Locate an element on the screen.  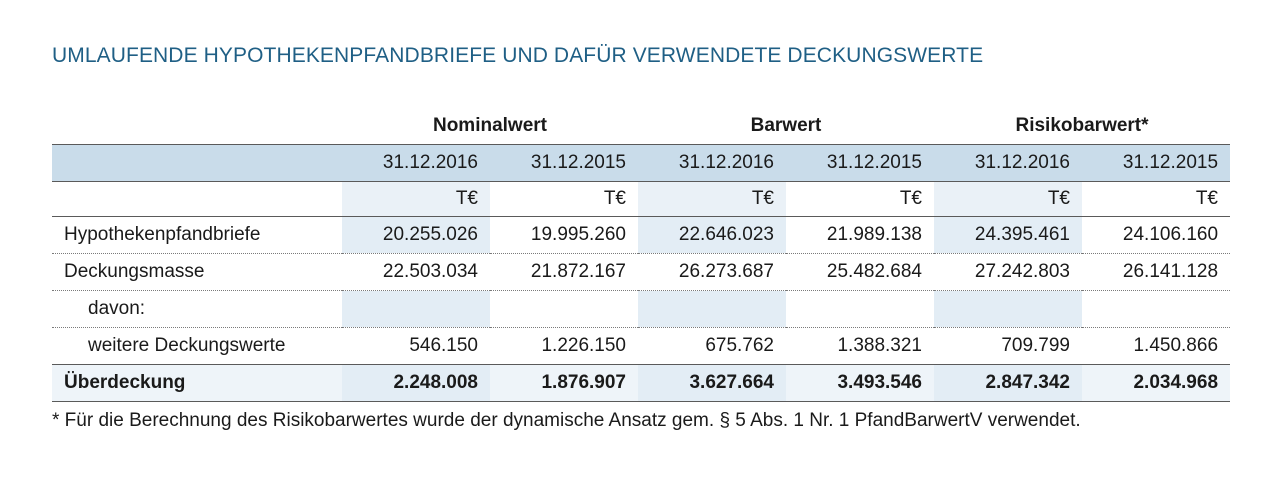
row-label: Hypothekenpfandbriefe is located at coordinates (197, 235).